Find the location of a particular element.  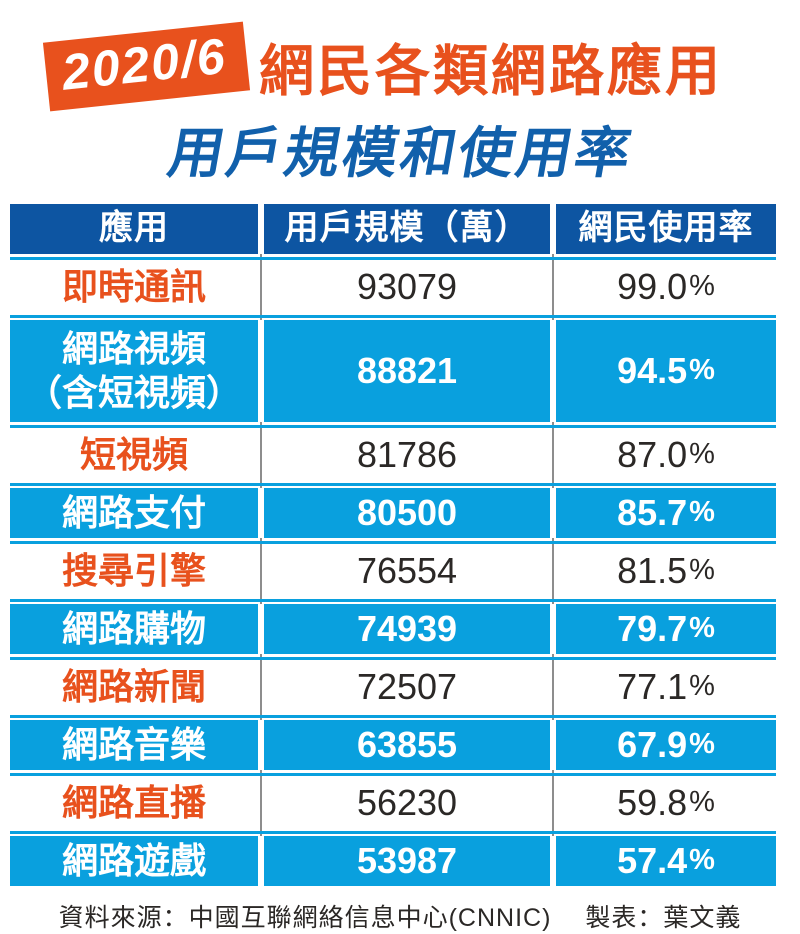

app-name: 網路新聞 is located at coordinates (134, 687).